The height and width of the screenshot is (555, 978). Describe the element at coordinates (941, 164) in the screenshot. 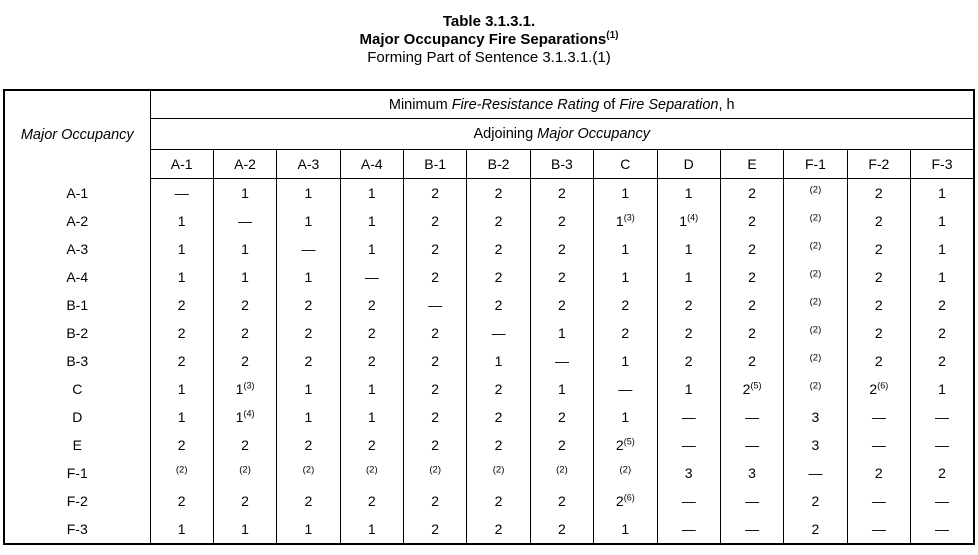

I see `column-header-f-3: F-3` at that location.